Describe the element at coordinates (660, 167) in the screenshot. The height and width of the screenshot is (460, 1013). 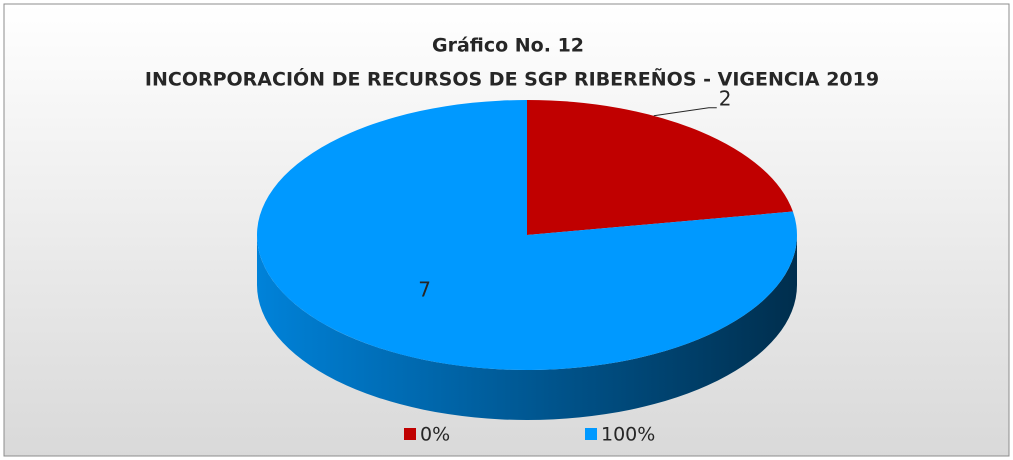
I see `pie-slice` at that location.